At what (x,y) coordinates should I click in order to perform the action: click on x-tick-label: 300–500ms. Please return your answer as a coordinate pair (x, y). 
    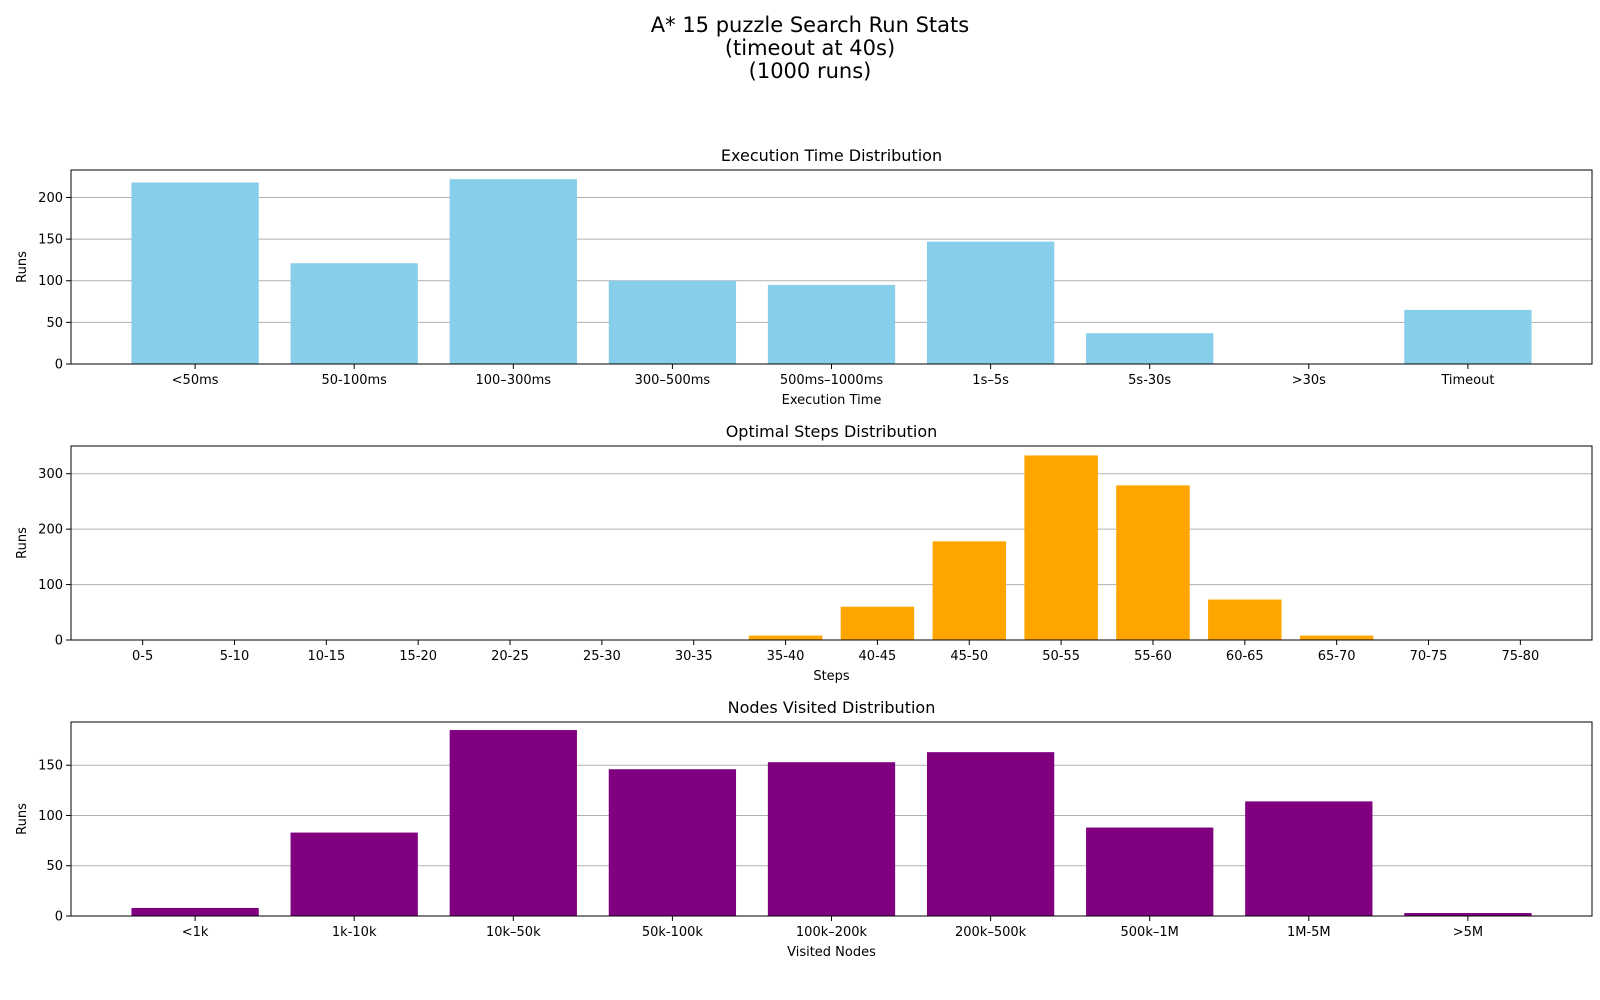
    Looking at the image, I should click on (673, 380).